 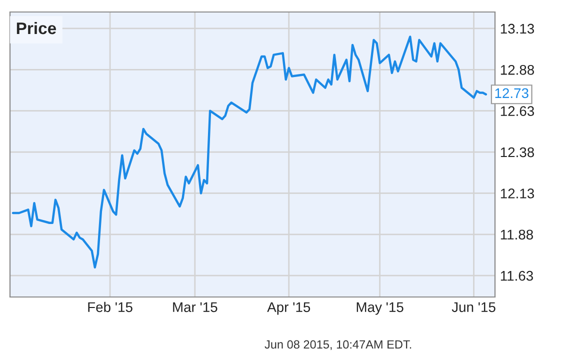 What do you see at coordinates (517, 69) in the screenshot?
I see `y-tick-label: 12.88` at bounding box center [517, 69].